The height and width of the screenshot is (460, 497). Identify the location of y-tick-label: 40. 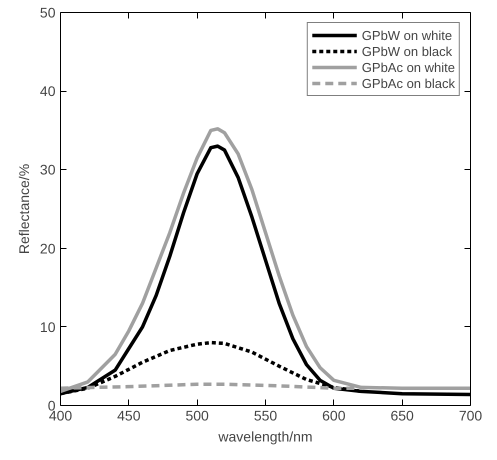
(48, 91).